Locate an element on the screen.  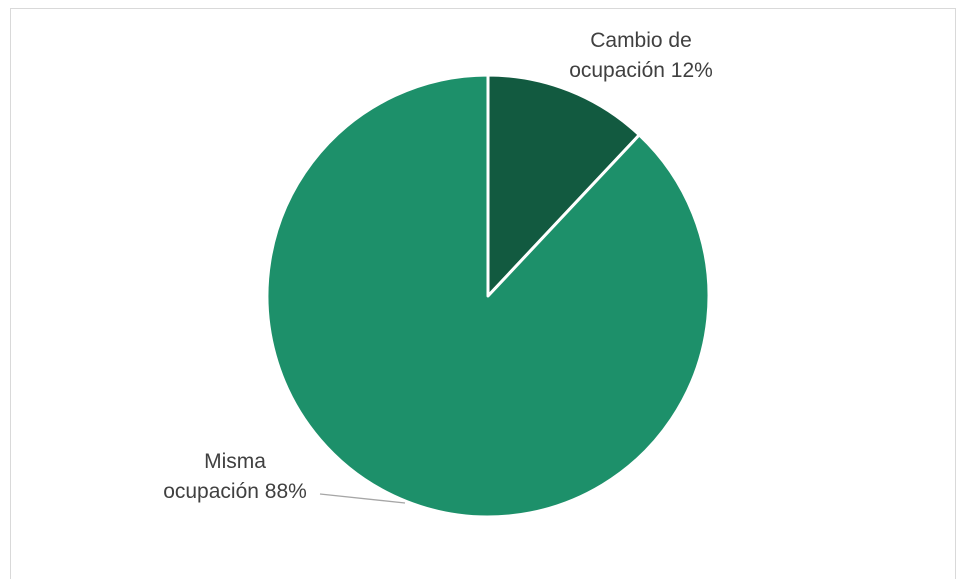
label-cambio-line2: ocupación 12% is located at coordinates (641, 70).